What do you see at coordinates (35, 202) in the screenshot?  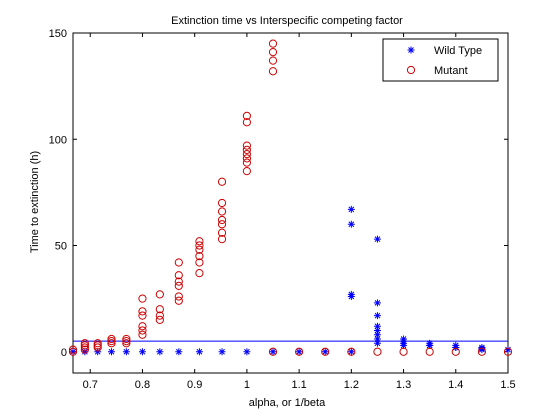 I see `y-axis-label: Time to extinction (h)` at bounding box center [35, 202].